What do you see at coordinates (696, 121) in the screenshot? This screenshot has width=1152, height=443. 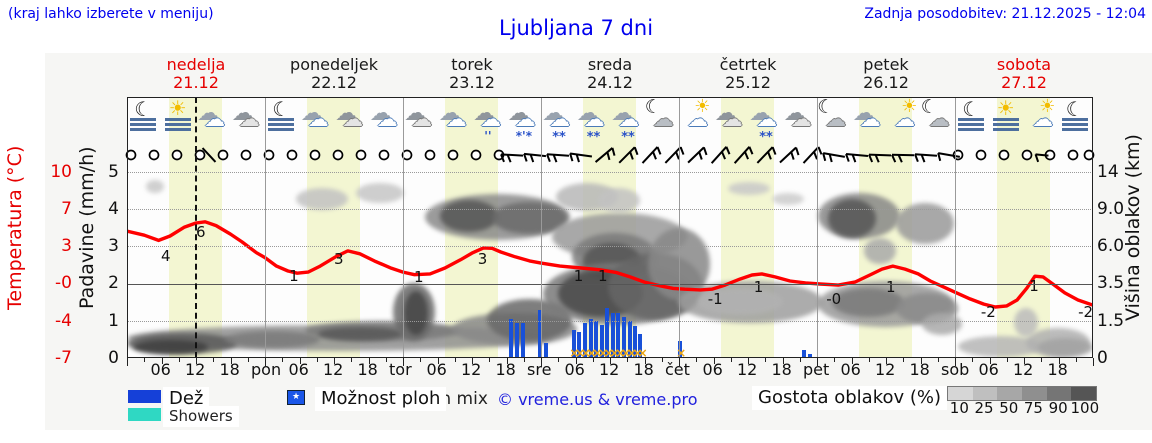 I see `weather-icon-sun-cloud: ☀ ☁` at bounding box center [696, 121].